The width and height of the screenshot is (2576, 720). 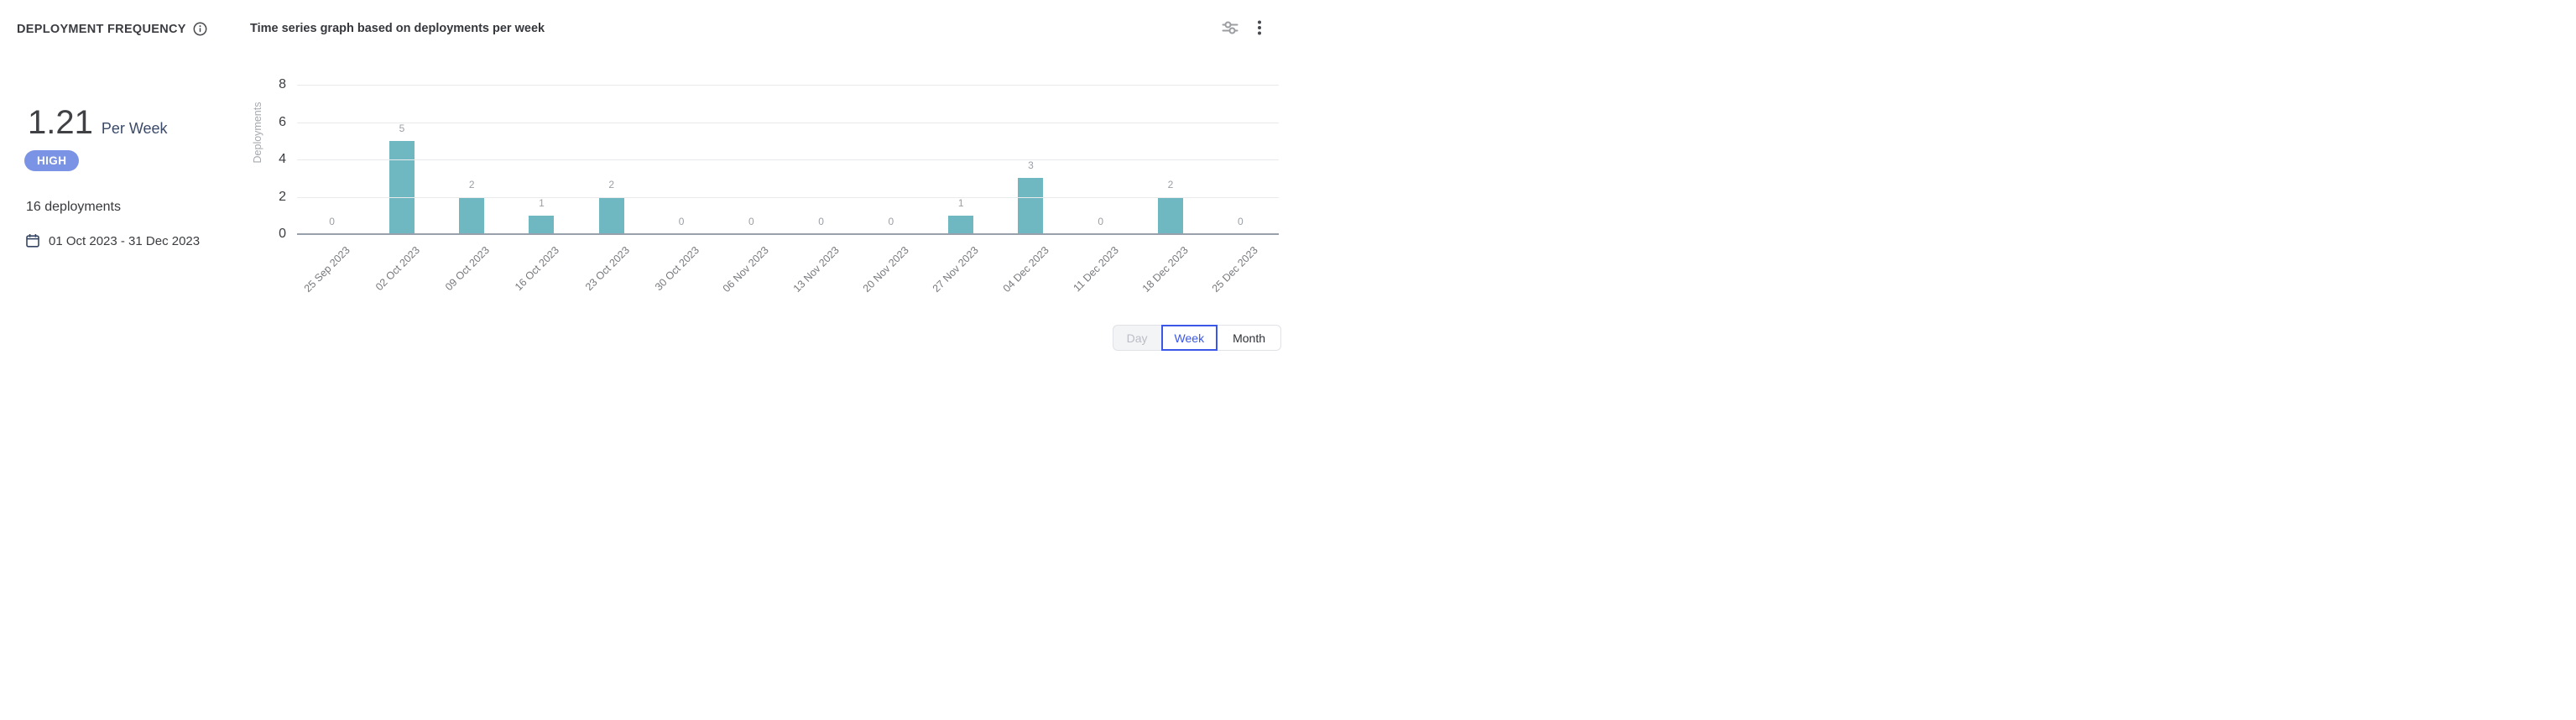 I want to click on bar-slot: 3 04 Dec 2023, so click(x=1031, y=190).